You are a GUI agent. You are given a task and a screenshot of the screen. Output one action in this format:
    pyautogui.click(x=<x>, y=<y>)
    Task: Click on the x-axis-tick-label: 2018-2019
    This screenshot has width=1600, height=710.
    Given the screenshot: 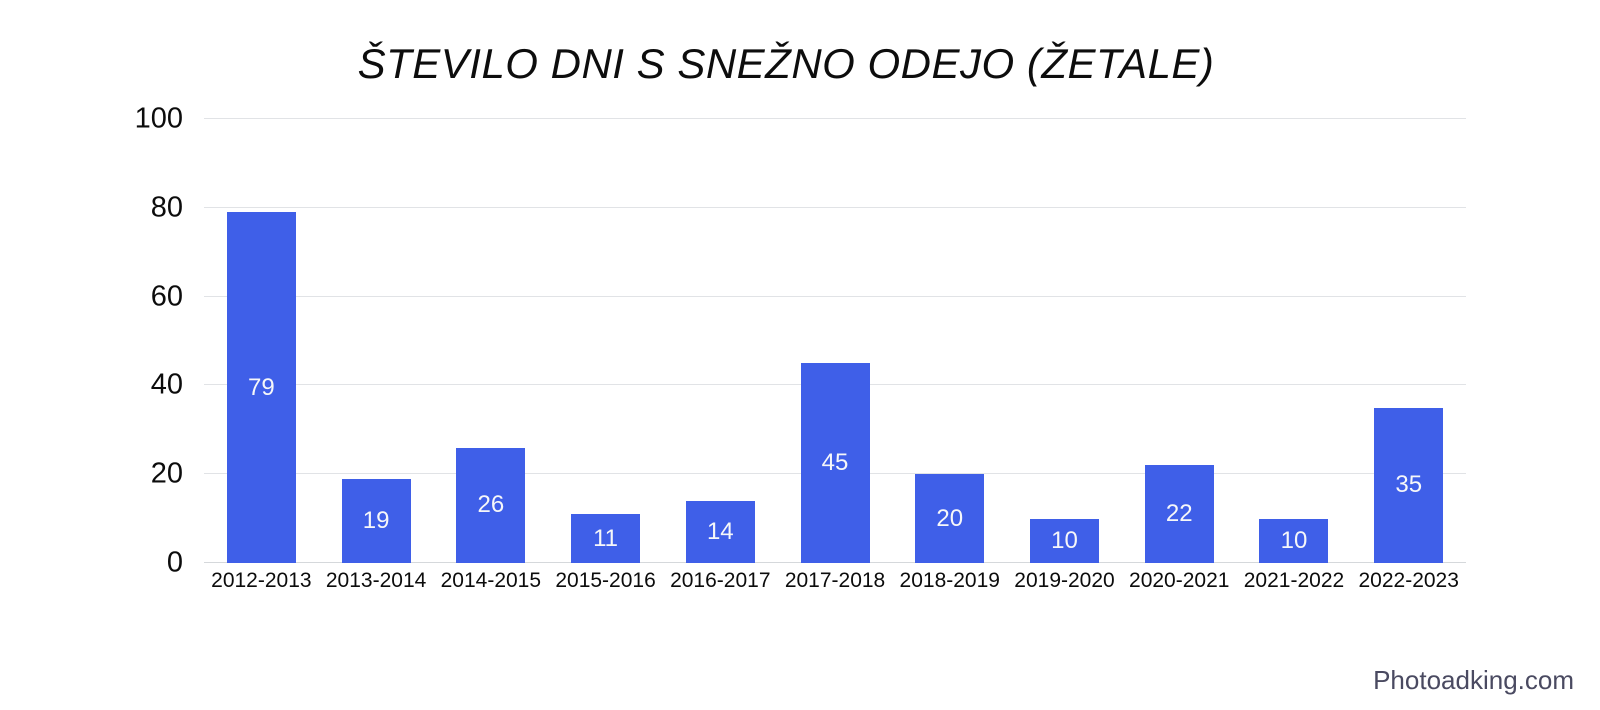 What is the action you would take?
    pyautogui.click(x=949, y=580)
    